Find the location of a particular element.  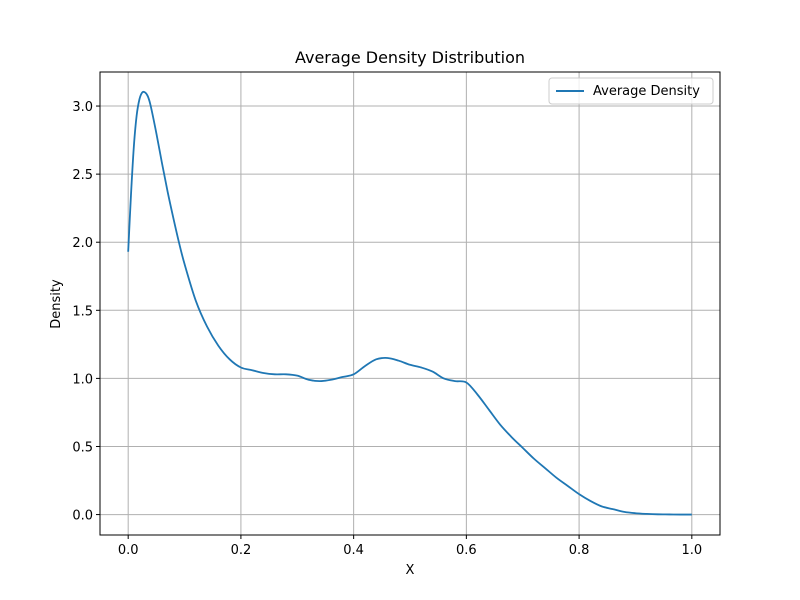

x-axis-label: X is located at coordinates (410, 570).